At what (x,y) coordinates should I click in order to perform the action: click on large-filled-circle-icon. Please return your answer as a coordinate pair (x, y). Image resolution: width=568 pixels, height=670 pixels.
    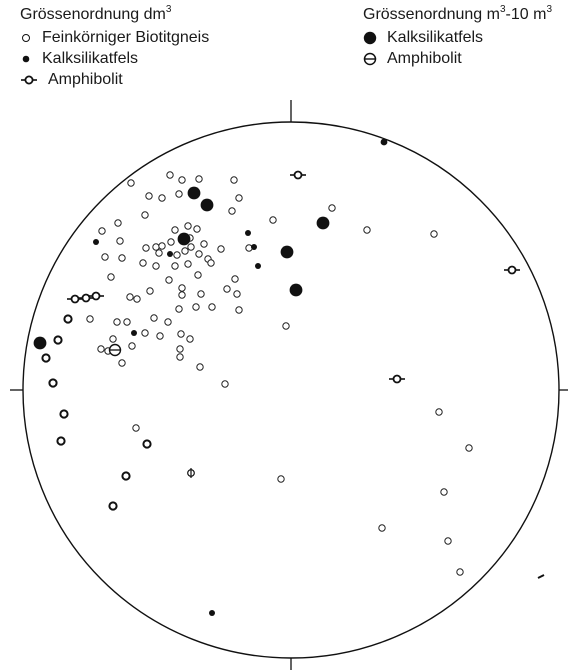
    Looking at the image, I should click on (370, 37).